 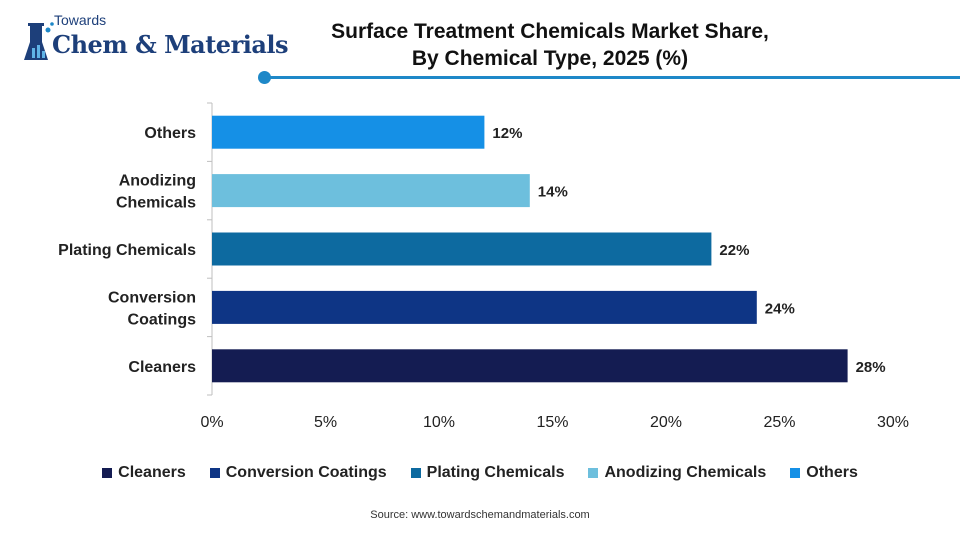 I want to click on x-tick-label: 5%, so click(x=325, y=422).